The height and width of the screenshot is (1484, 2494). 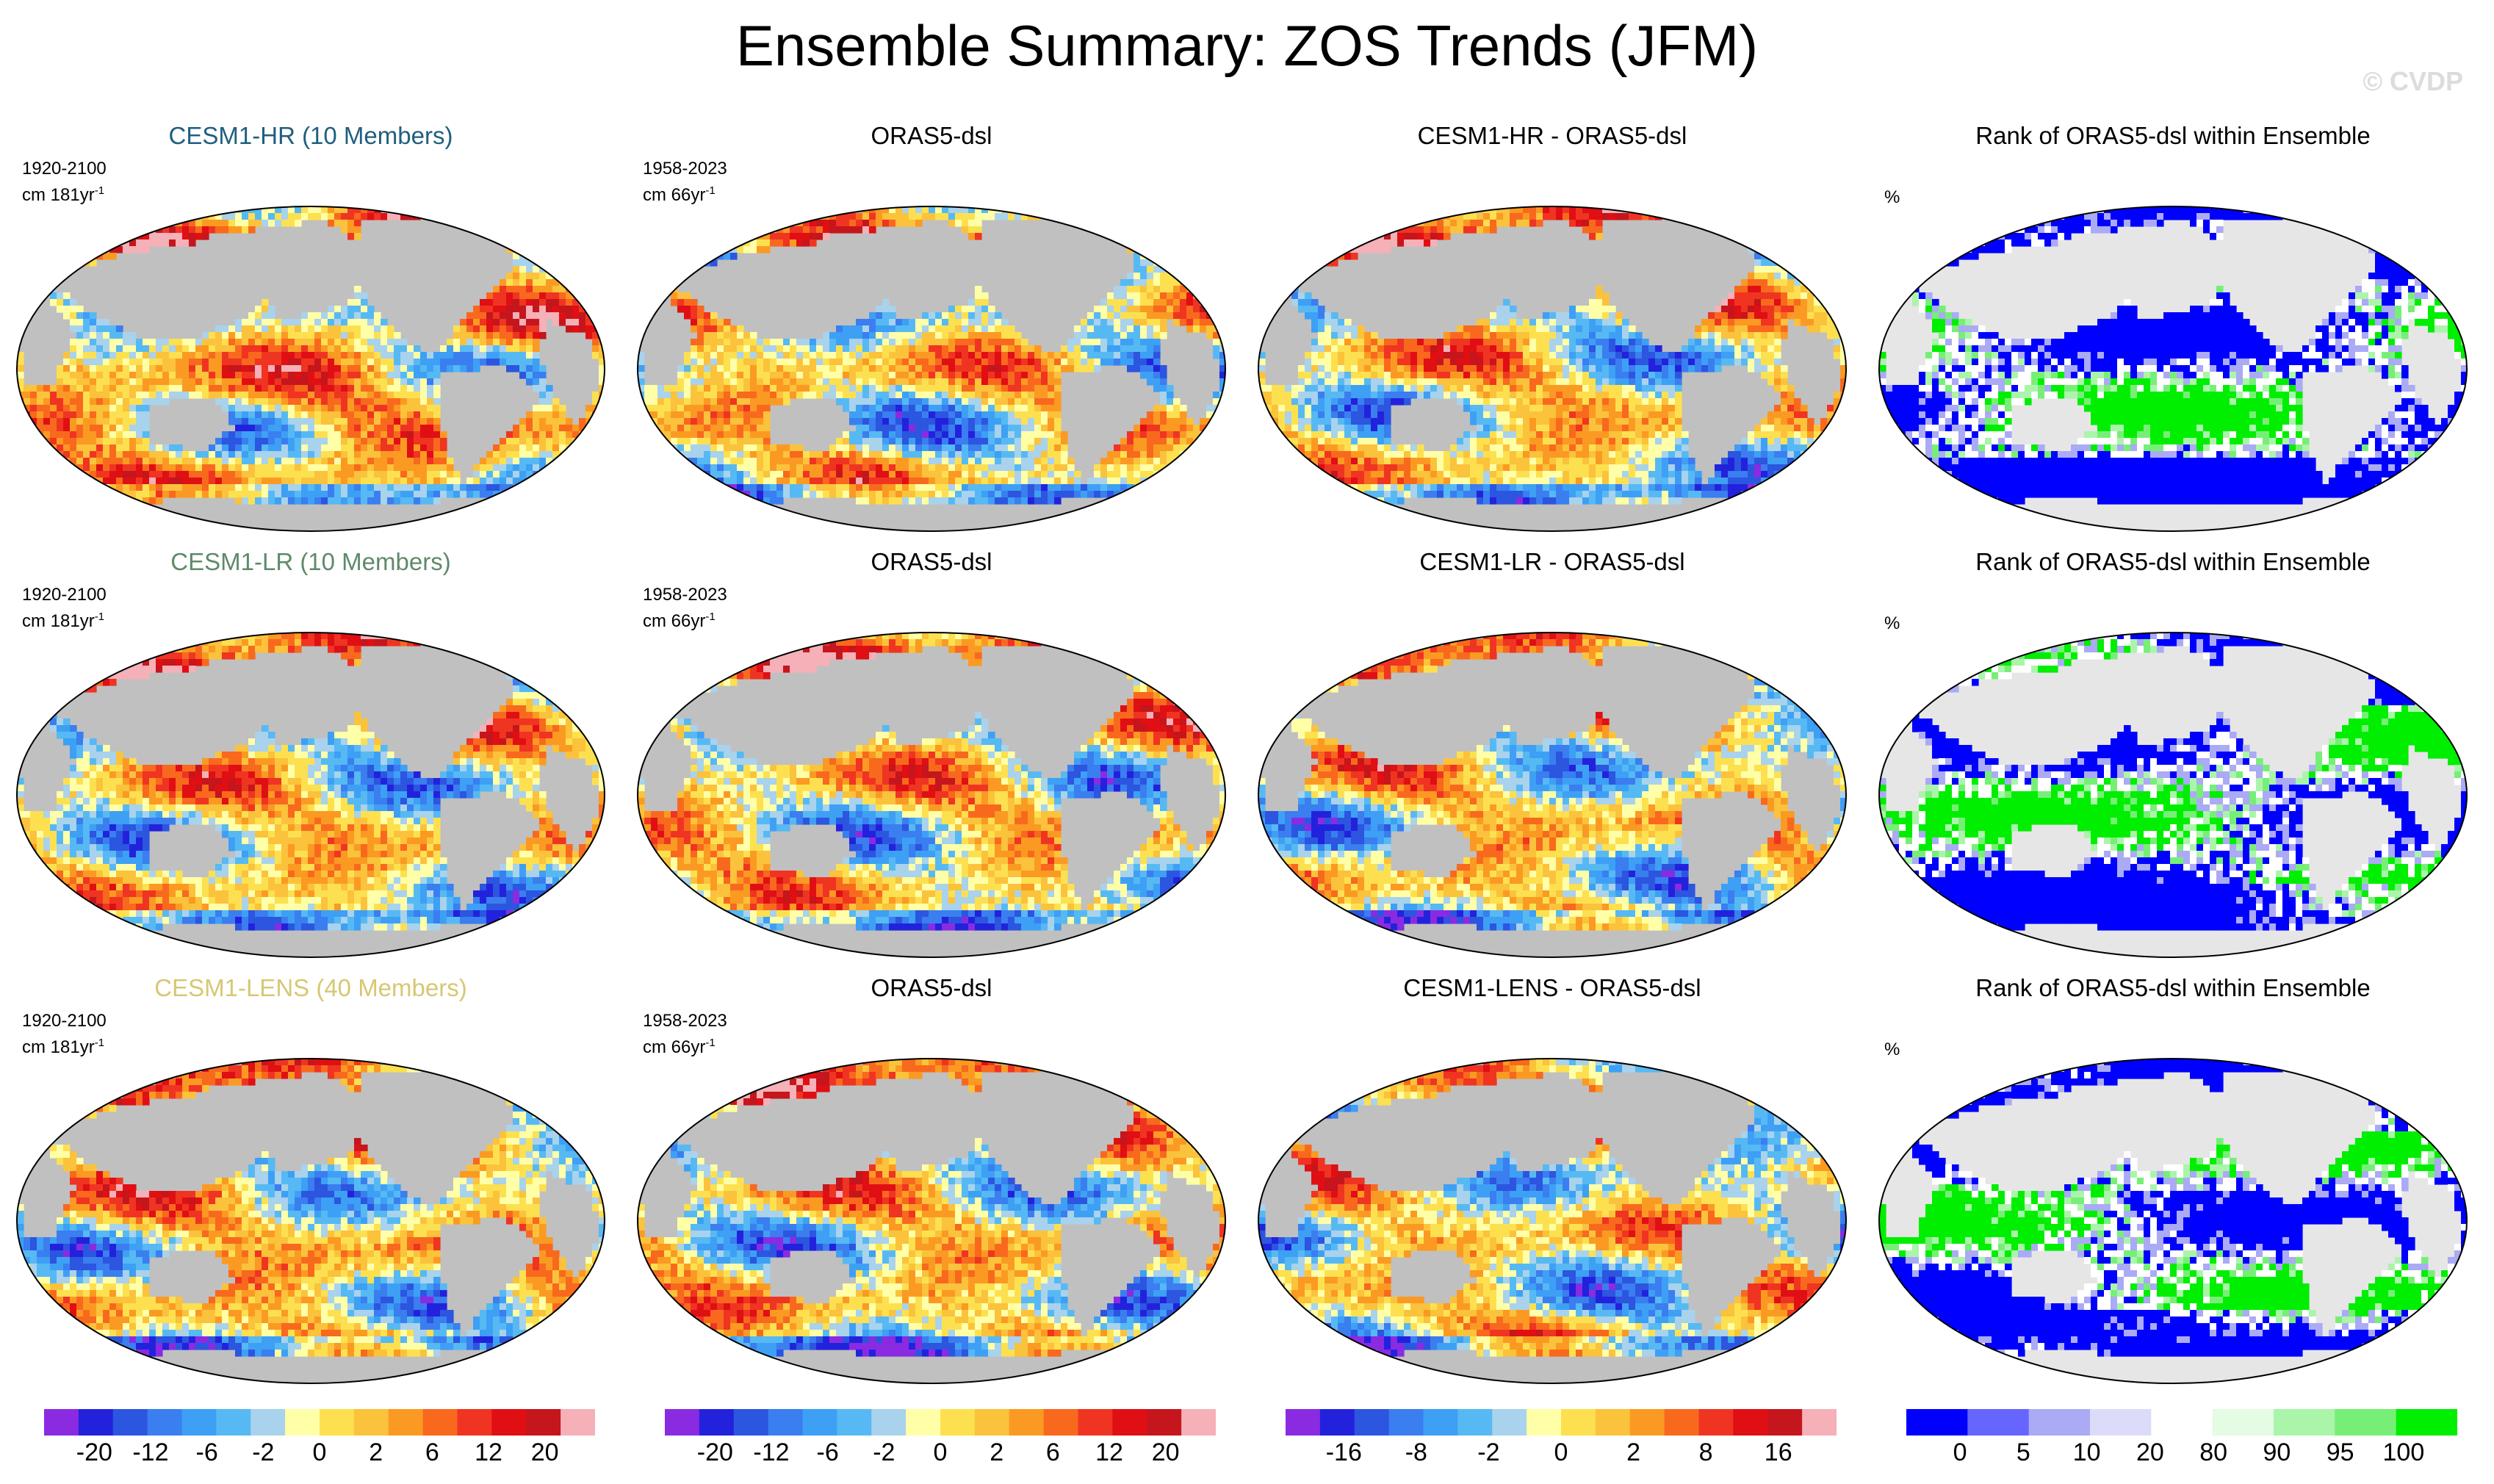 I want to click on diff-panel-row1: CESM1-HR - ORAS5-dsl, so click(x=1552, y=334).